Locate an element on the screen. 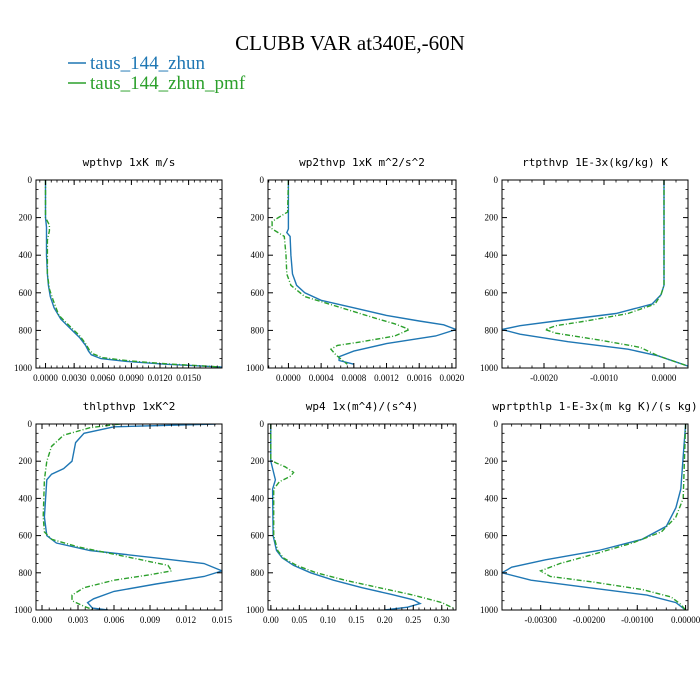  x-tick-label: 0.30 is located at coordinates (442, 620).